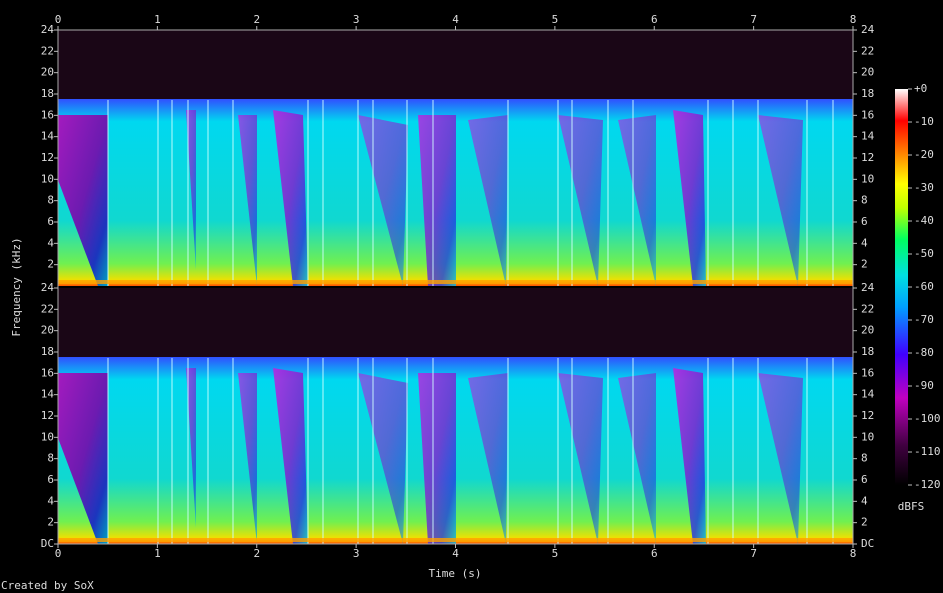 Image resolution: width=943 pixels, height=593 pixels. What do you see at coordinates (911, 506) in the screenshot?
I see `colorbar-label: dBFS` at bounding box center [911, 506].